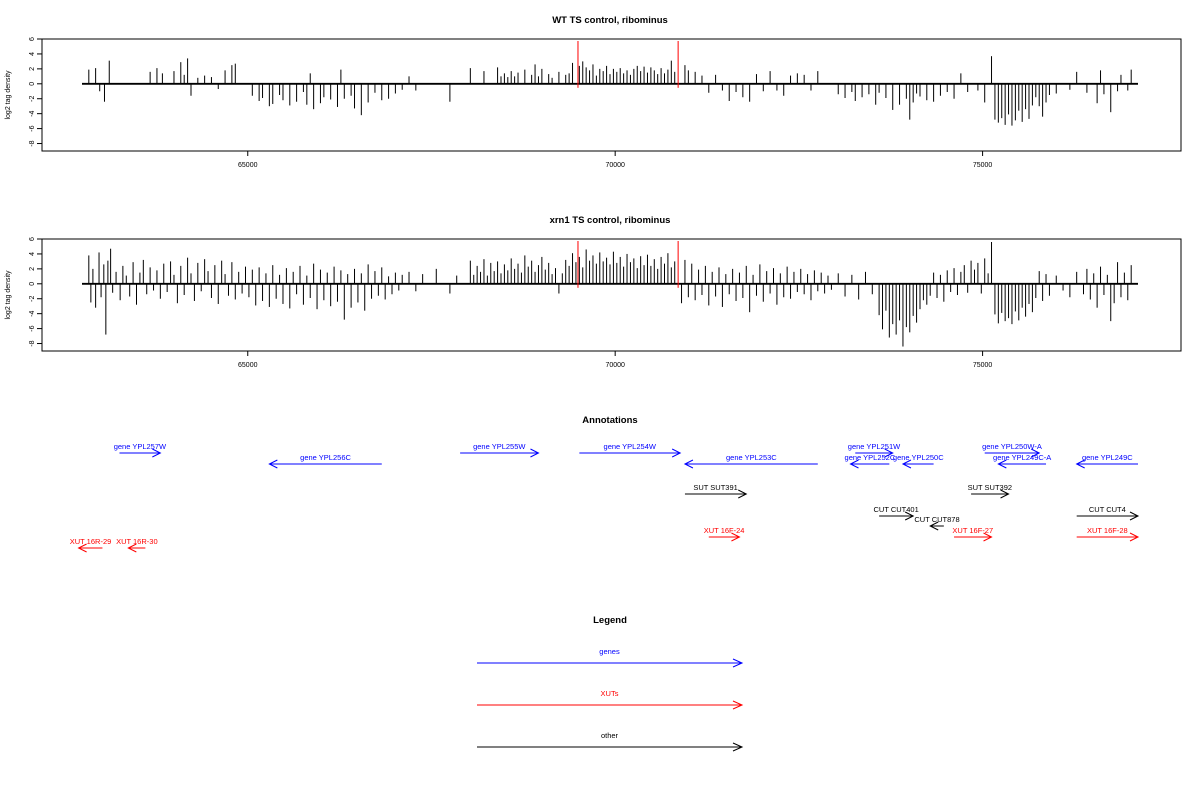 The height and width of the screenshot is (800, 1200). What do you see at coordinates (610, 699) in the screenshot?
I see `legend-entries: genes XUTs other` at bounding box center [610, 699].